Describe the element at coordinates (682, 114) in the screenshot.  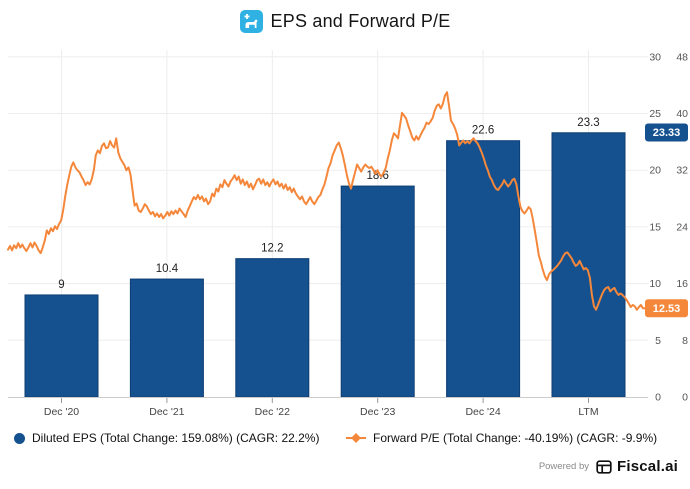
I see `pe-axis-tick-label: 40` at that location.